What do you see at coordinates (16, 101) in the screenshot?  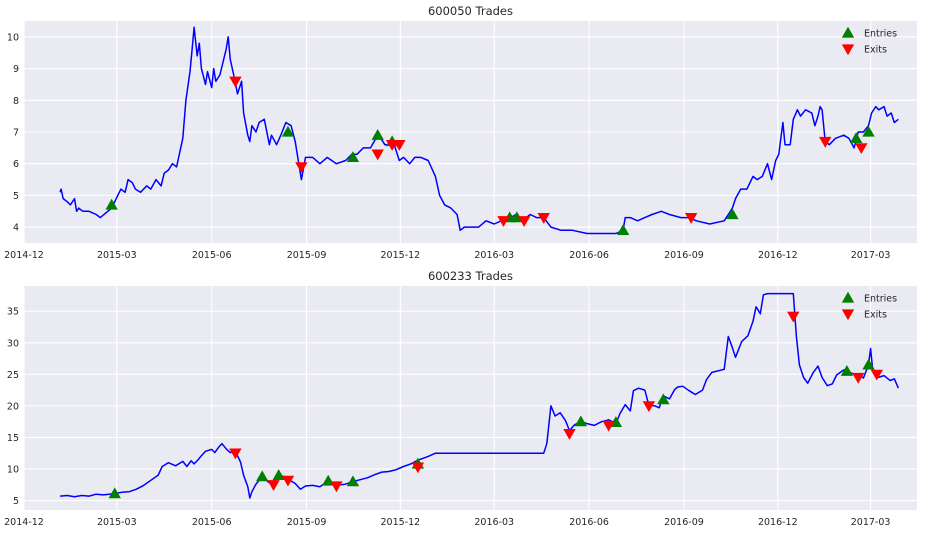 I see `y-tick-label: 8` at bounding box center [16, 101].